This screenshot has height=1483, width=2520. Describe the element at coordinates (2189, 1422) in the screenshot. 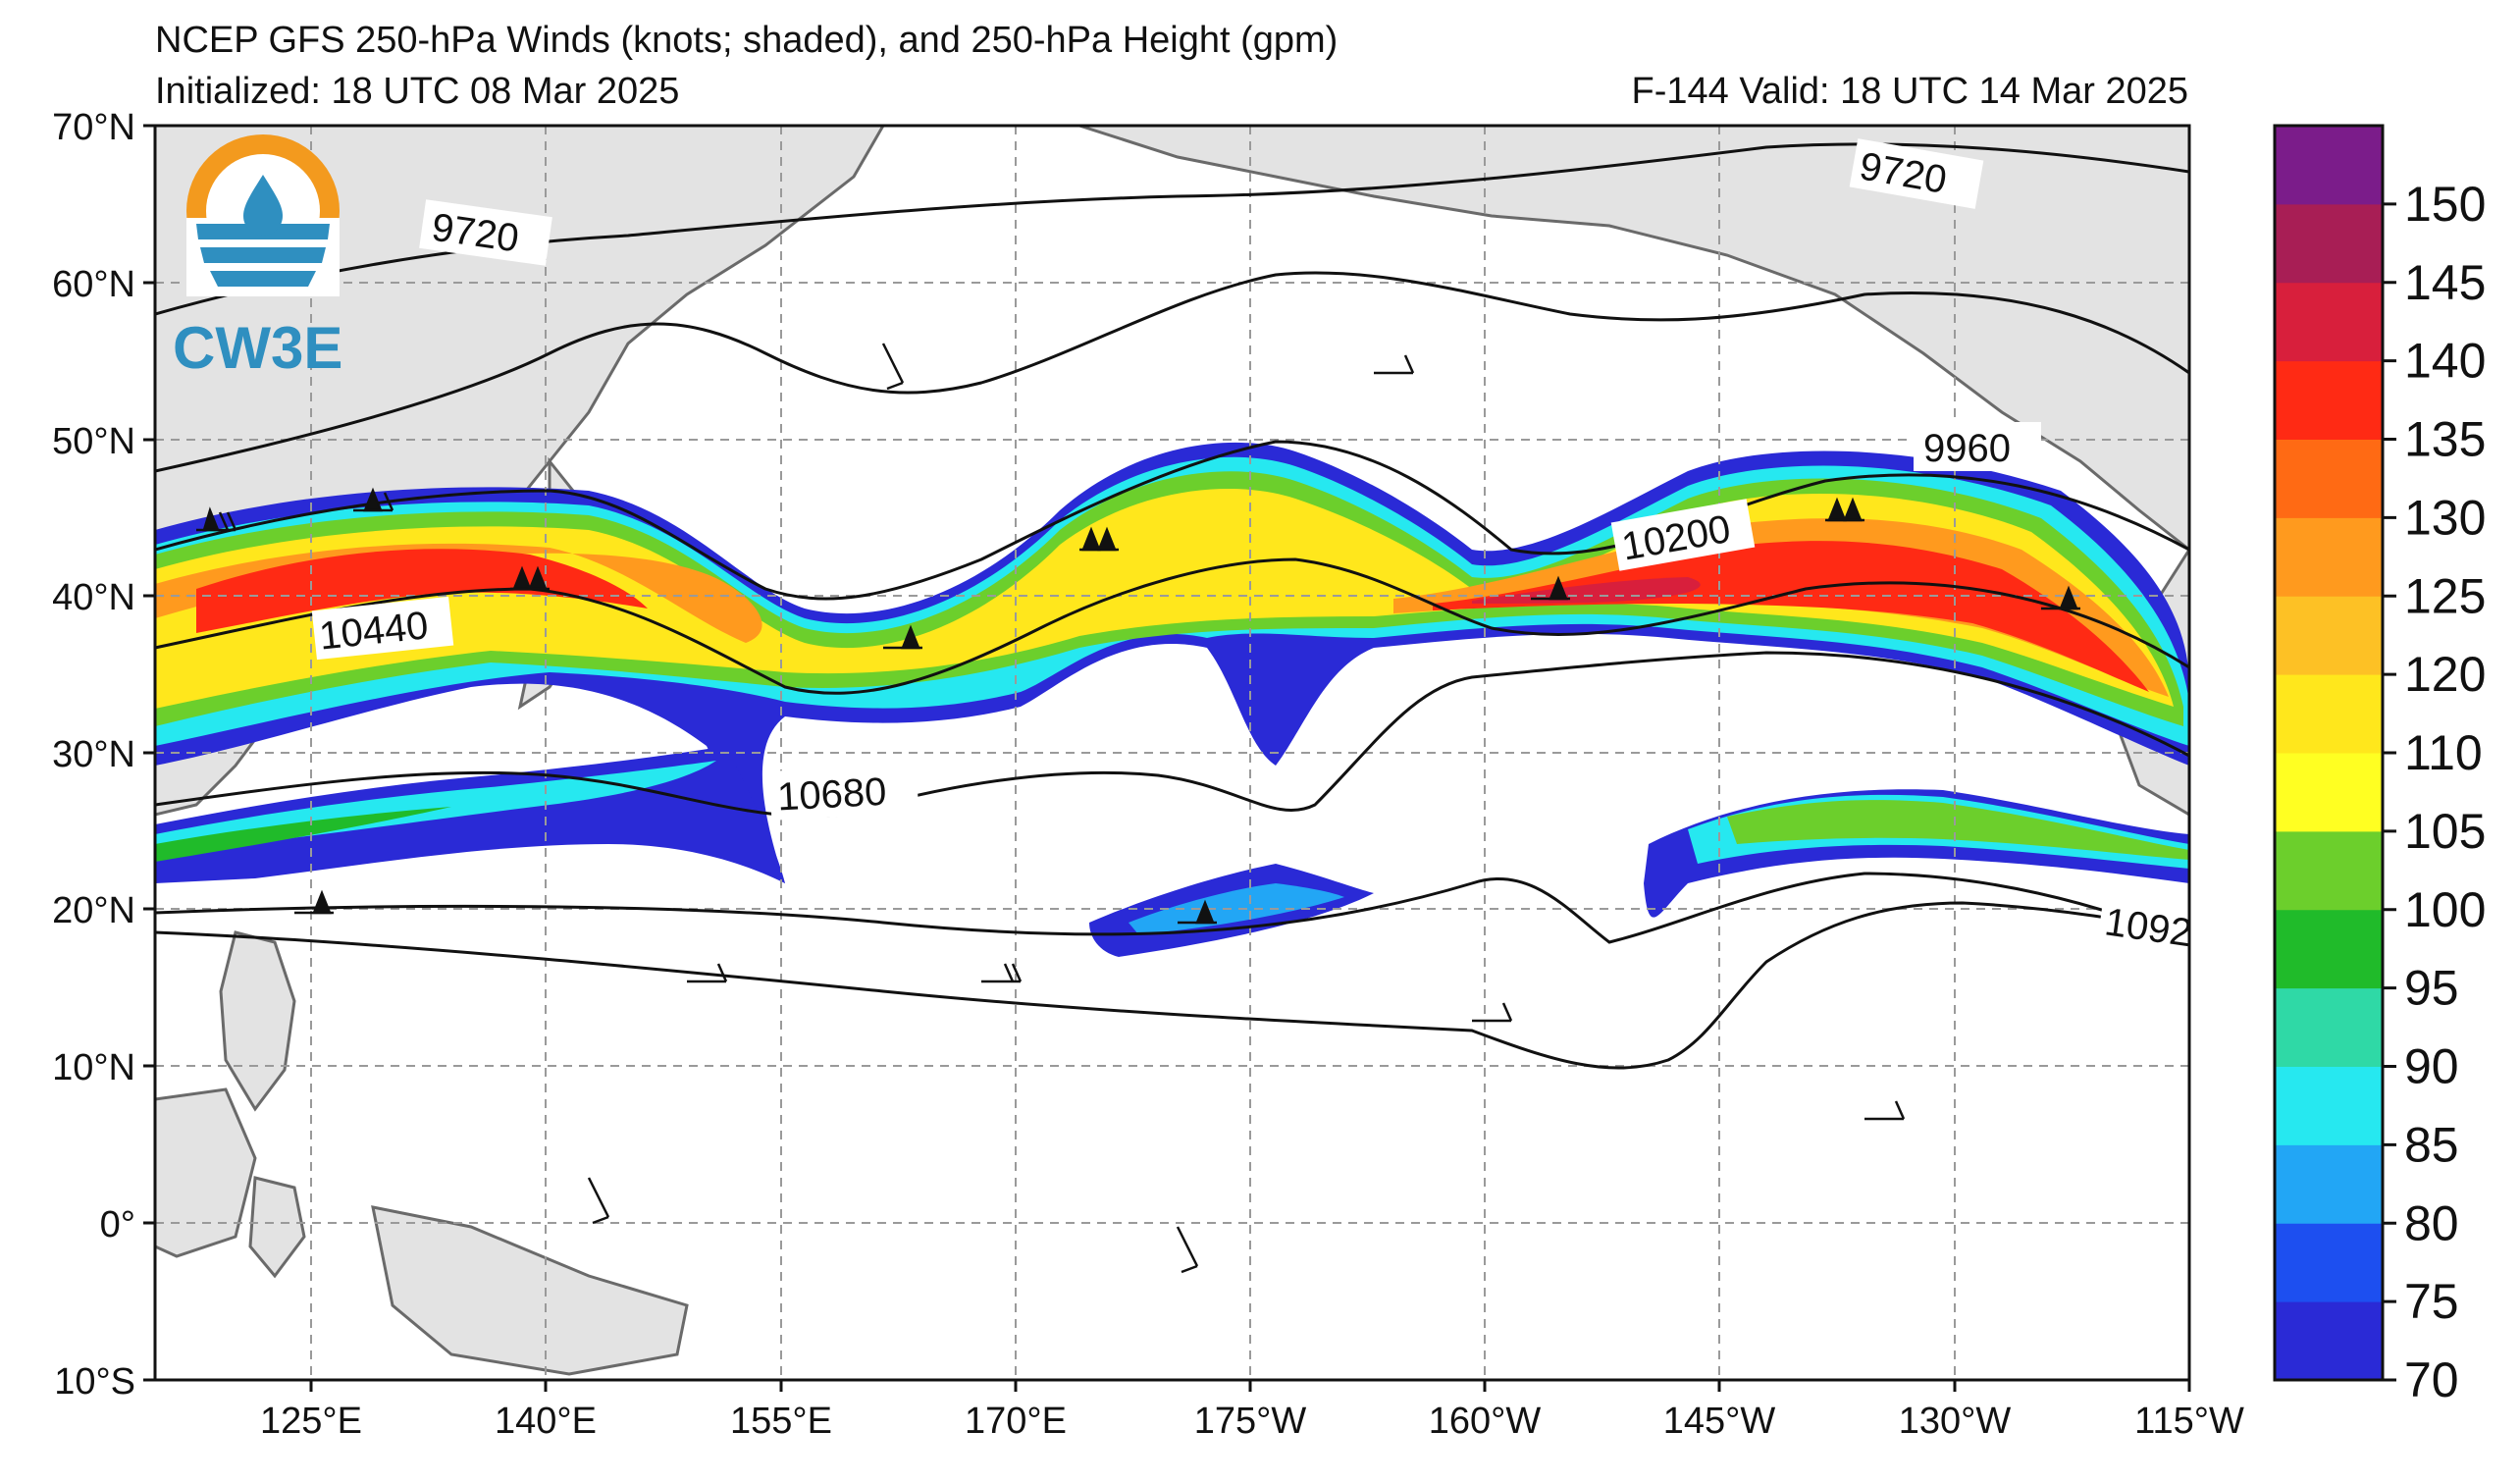

I see `lon-label: 115°W` at that location.